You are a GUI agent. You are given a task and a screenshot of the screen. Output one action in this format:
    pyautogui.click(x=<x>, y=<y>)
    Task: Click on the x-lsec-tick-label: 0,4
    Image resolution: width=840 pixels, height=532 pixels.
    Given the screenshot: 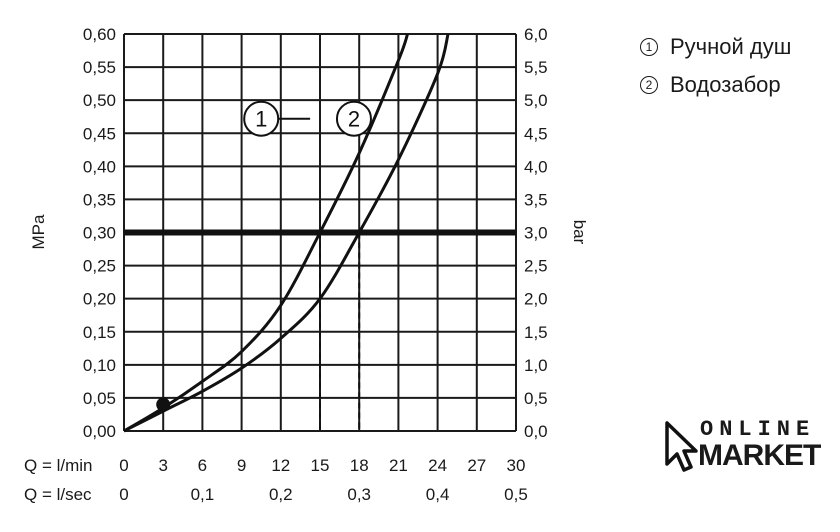 What is the action you would take?
    pyautogui.click(x=438, y=494)
    